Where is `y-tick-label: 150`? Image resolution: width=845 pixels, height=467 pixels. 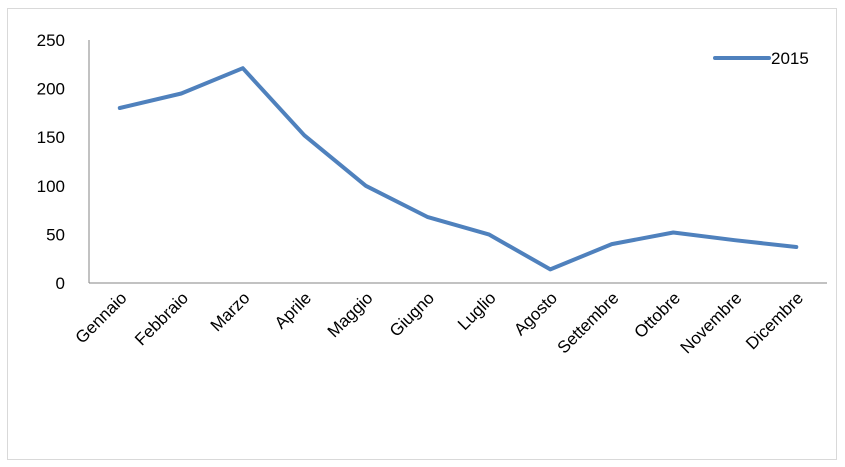
y-tick-label: 150 is located at coordinates (51, 137).